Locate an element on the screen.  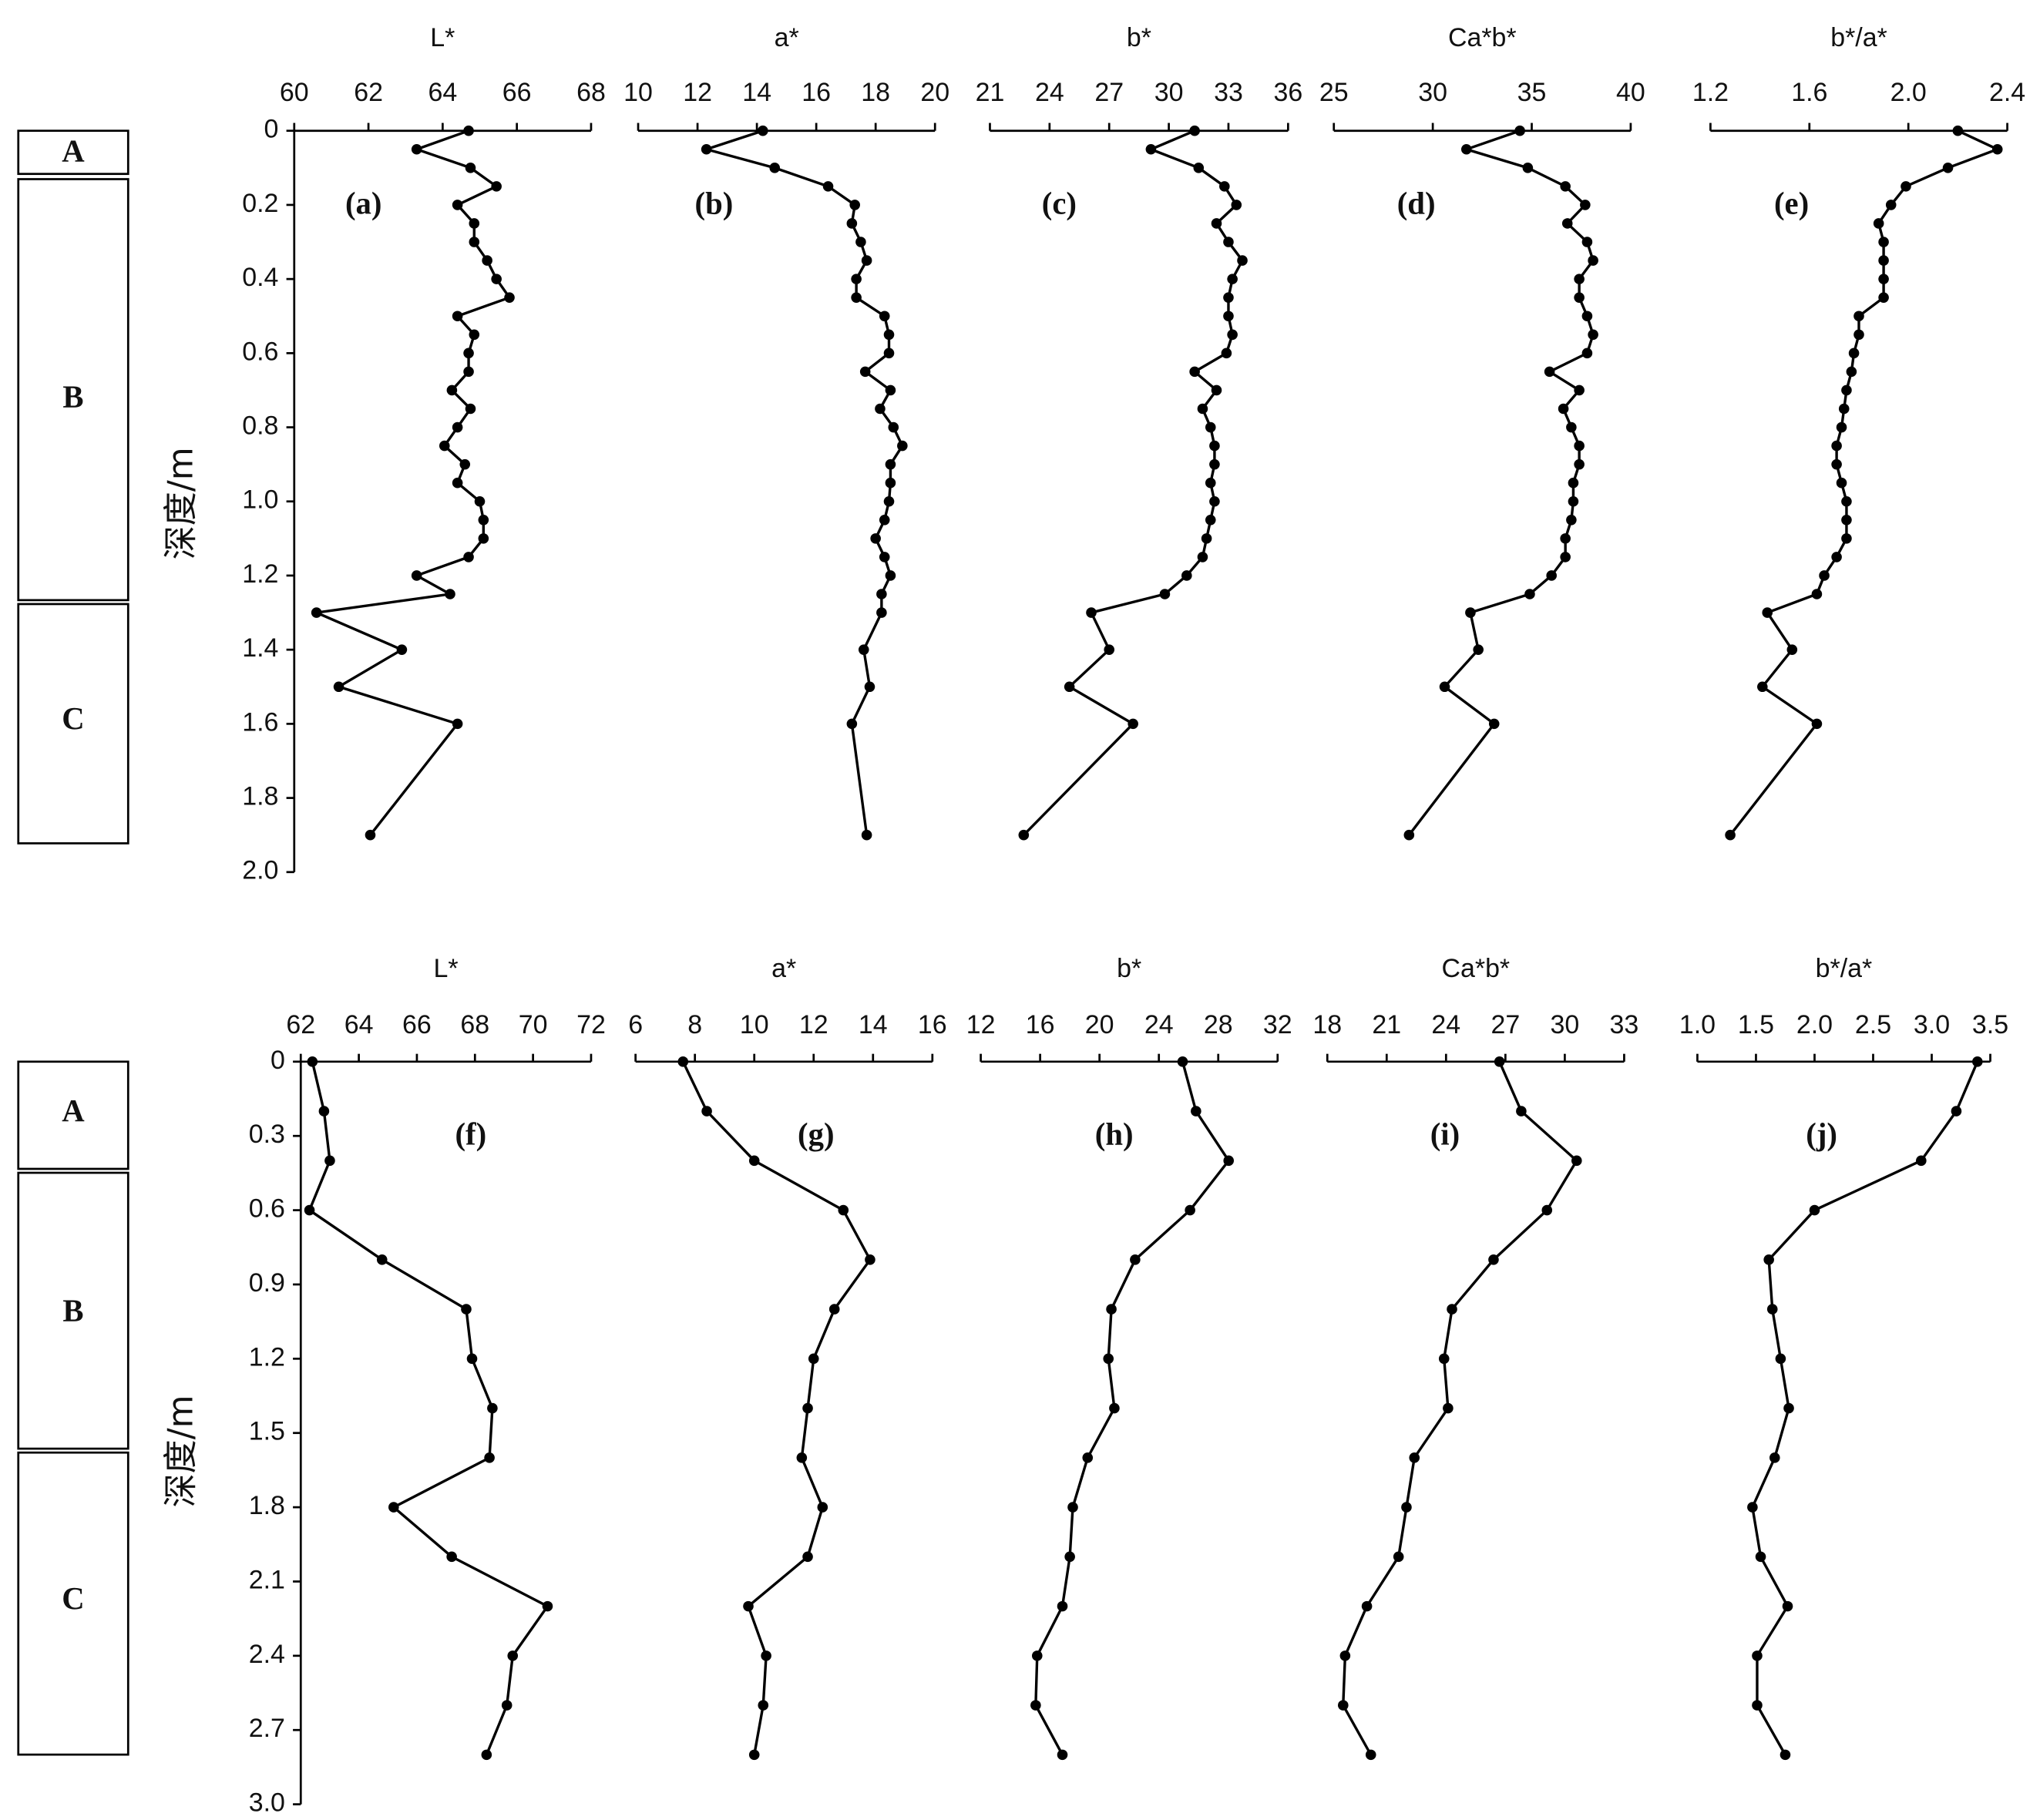
horizon-label: A is located at coordinates (73, 1111).